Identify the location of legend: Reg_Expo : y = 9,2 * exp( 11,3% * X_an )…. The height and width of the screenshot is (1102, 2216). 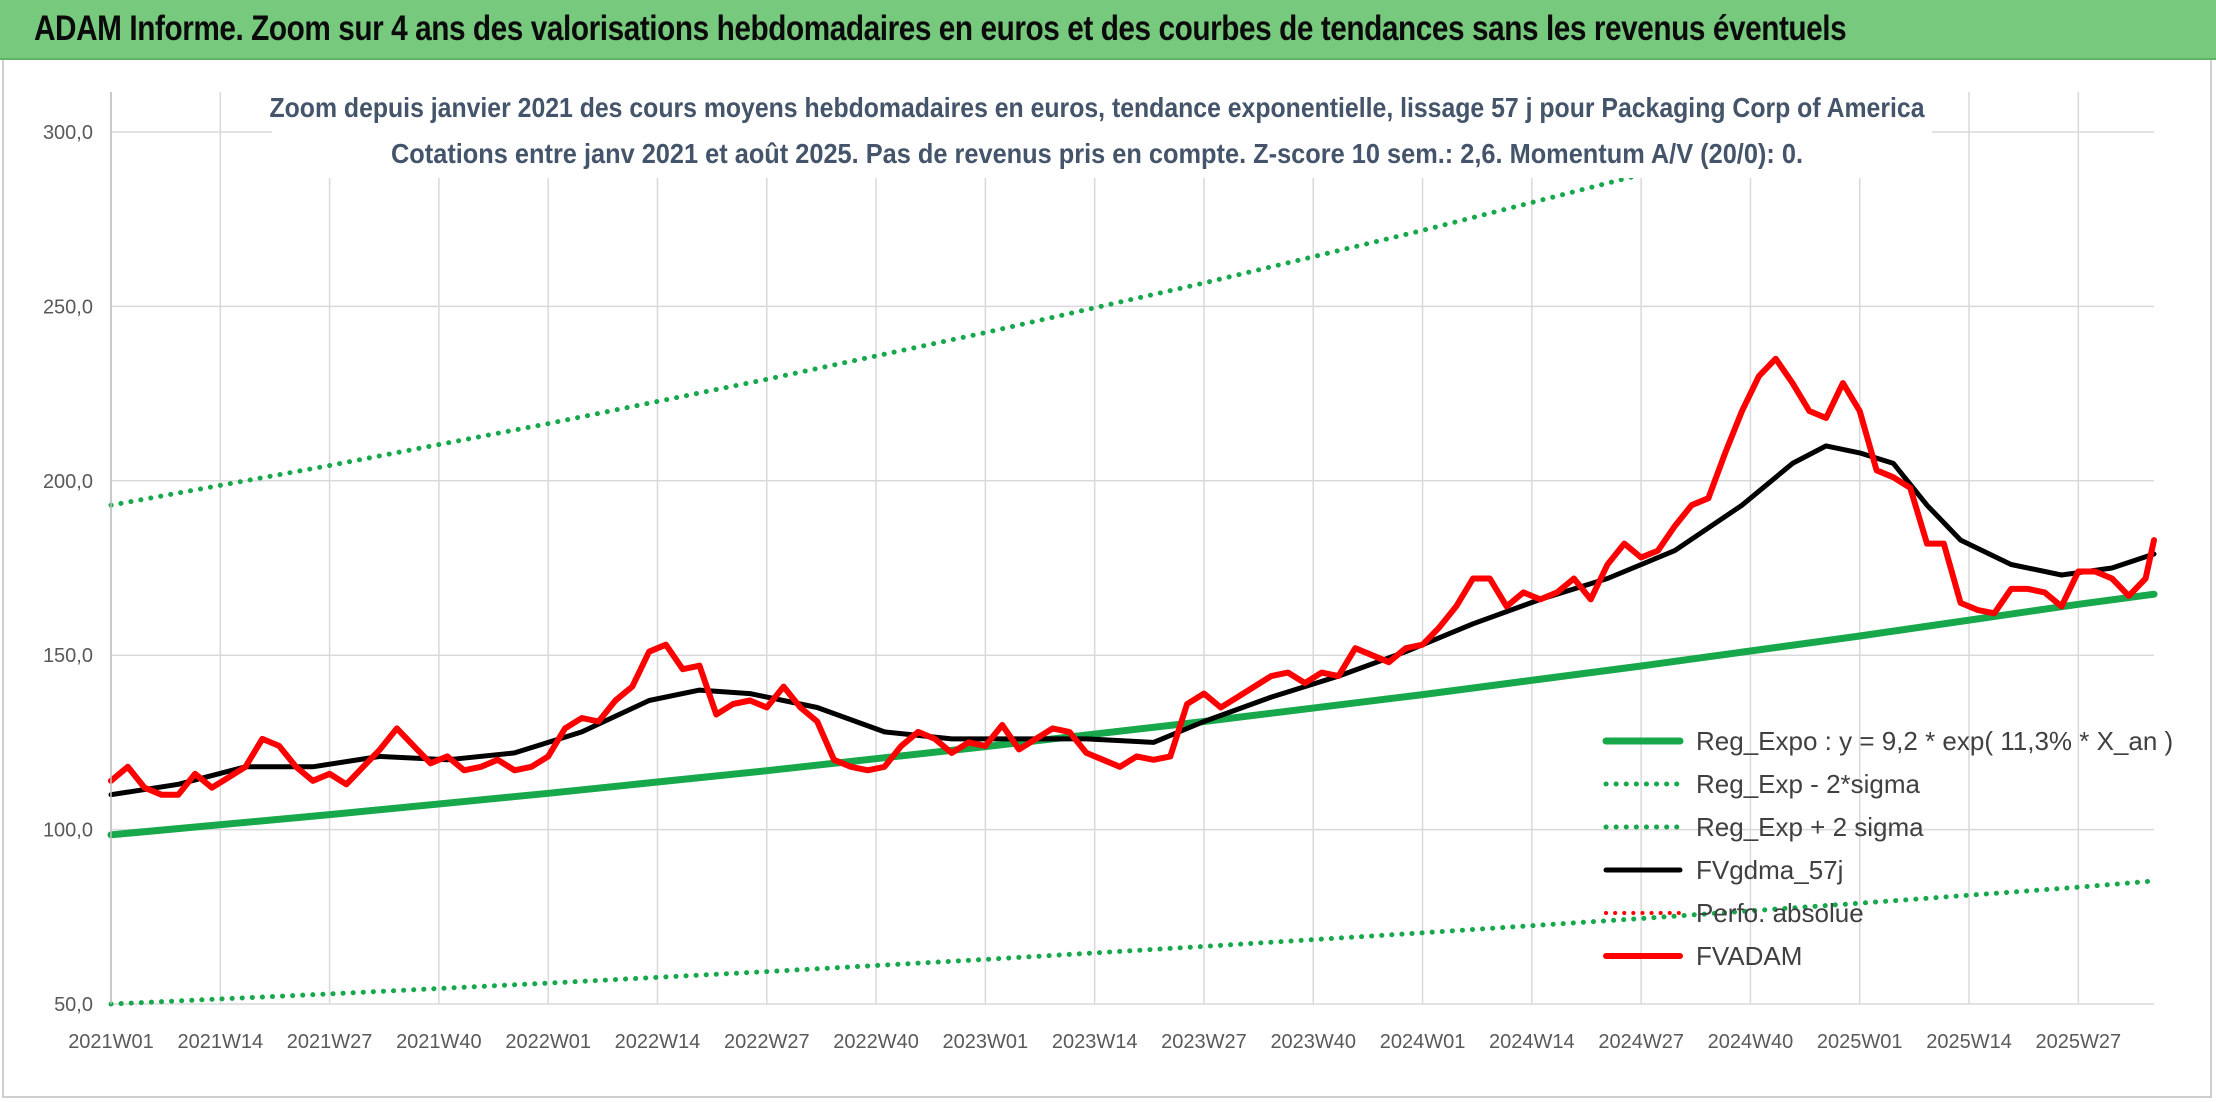
(1887, 848).